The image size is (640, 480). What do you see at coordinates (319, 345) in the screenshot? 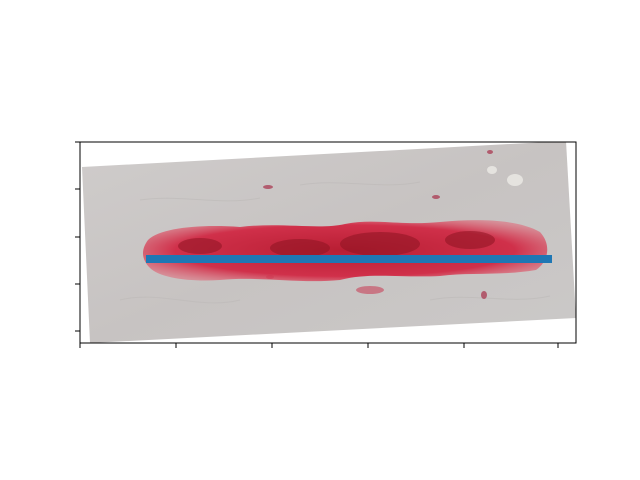
I see `x-axis-ticks` at bounding box center [319, 345].